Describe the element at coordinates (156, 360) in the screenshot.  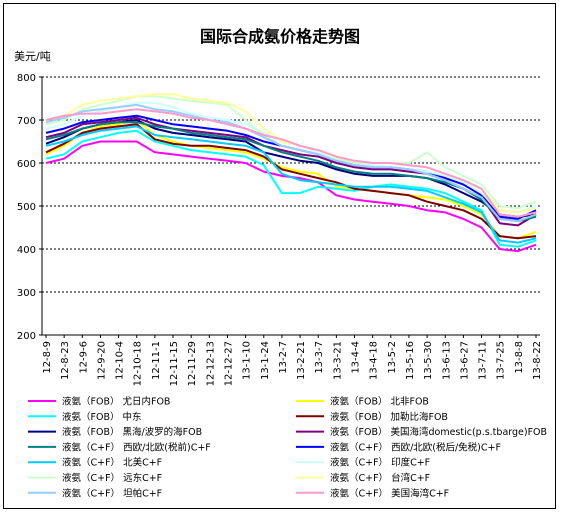
I see `x-tick-label: 12-11-1` at that location.